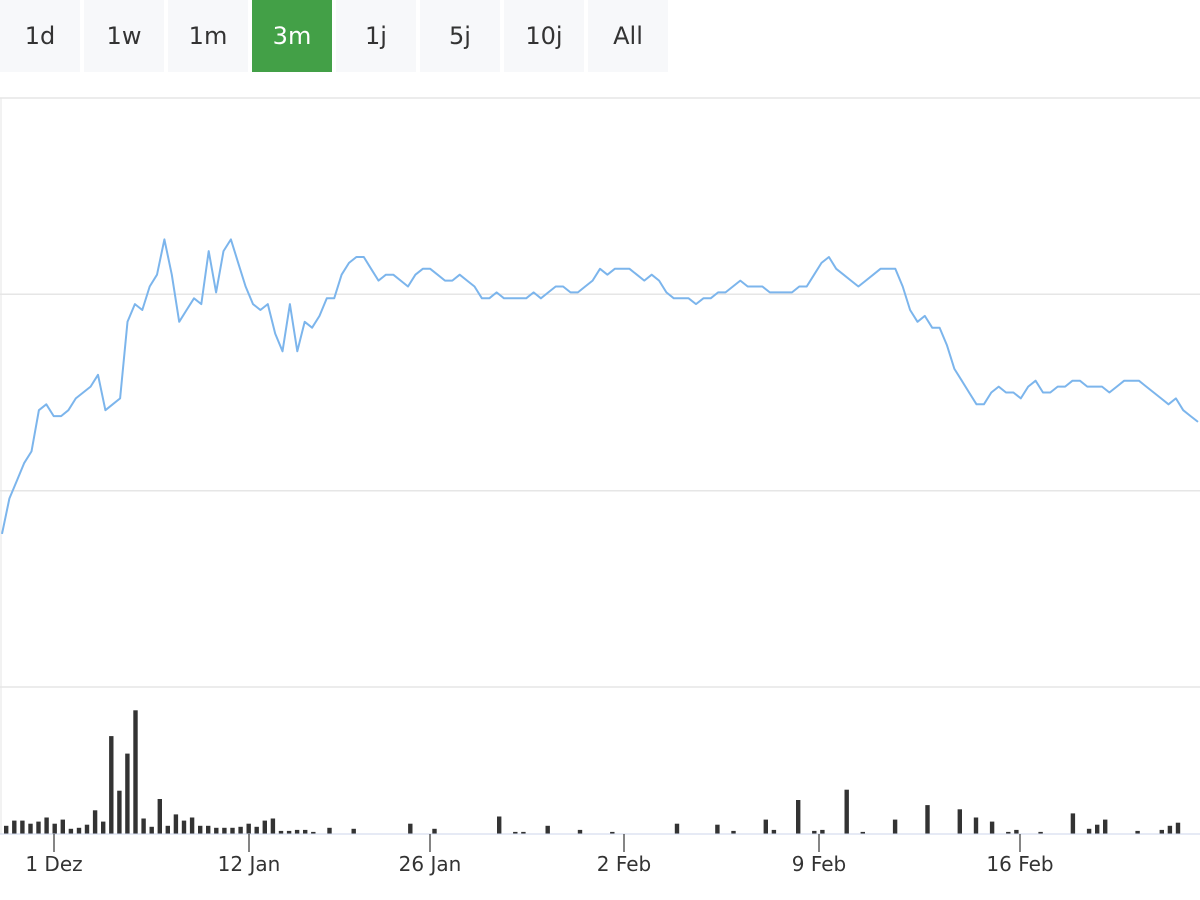 This screenshot has width=1200, height=900. What do you see at coordinates (592, 772) in the screenshot?
I see `volume-bars` at bounding box center [592, 772].